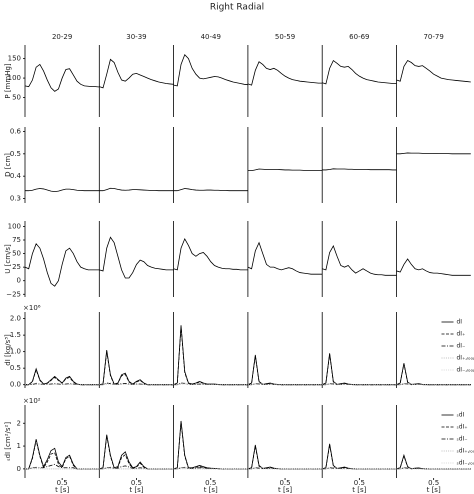  Describe the element at coordinates (32, 308) in the screenshot. I see `axis-multiplier: ×10⁶` at that location.